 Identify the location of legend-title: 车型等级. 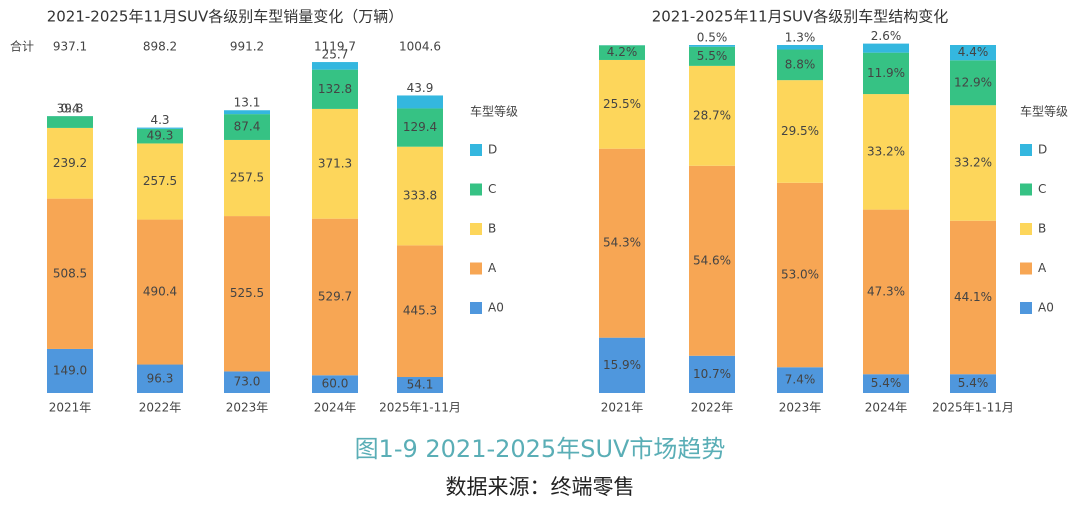
(1044, 111).